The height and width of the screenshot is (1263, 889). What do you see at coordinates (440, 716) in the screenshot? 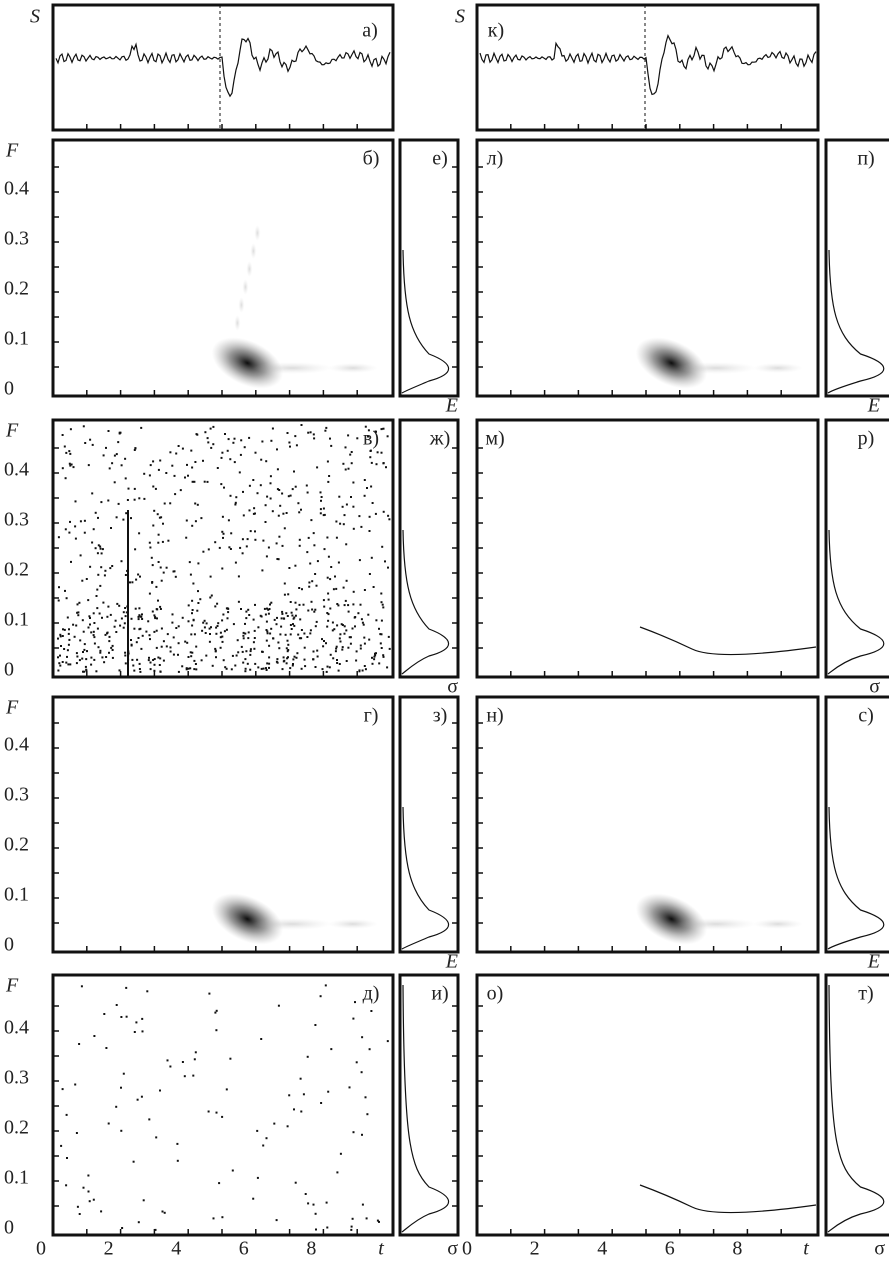
I see `panel-label: з)` at bounding box center [440, 716].